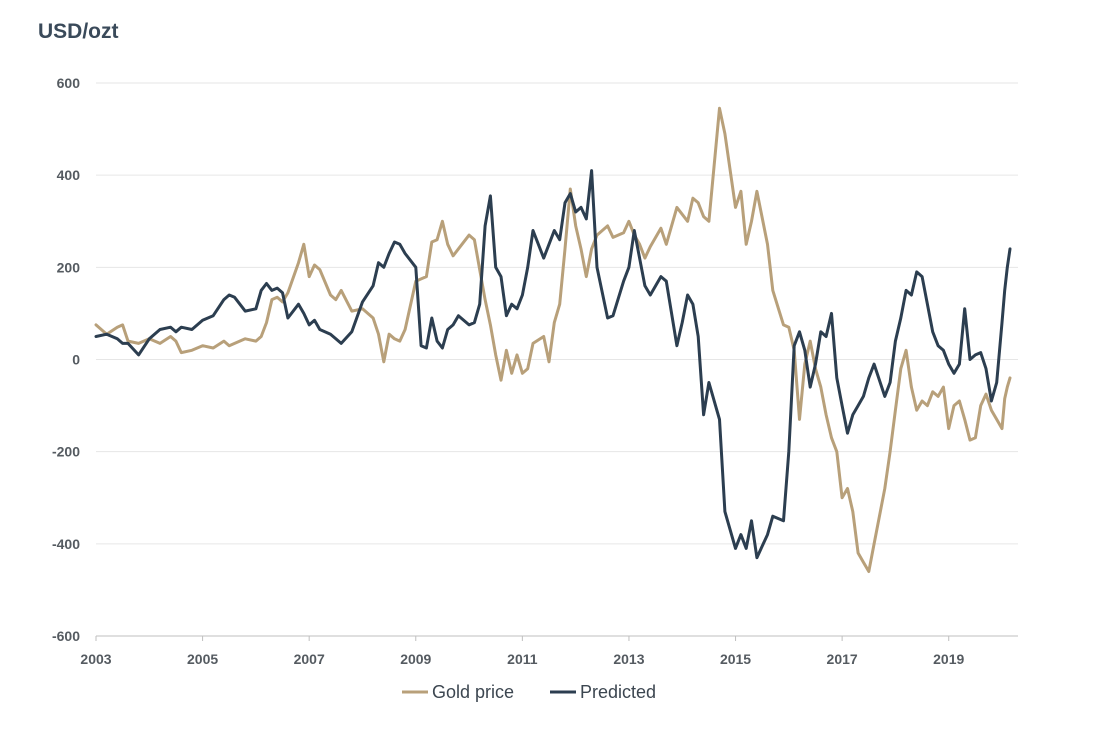 Image resolution: width=1100 pixels, height=729 pixels. Describe the element at coordinates (66, 636) in the screenshot. I see `y-tick-label: -600` at that location.